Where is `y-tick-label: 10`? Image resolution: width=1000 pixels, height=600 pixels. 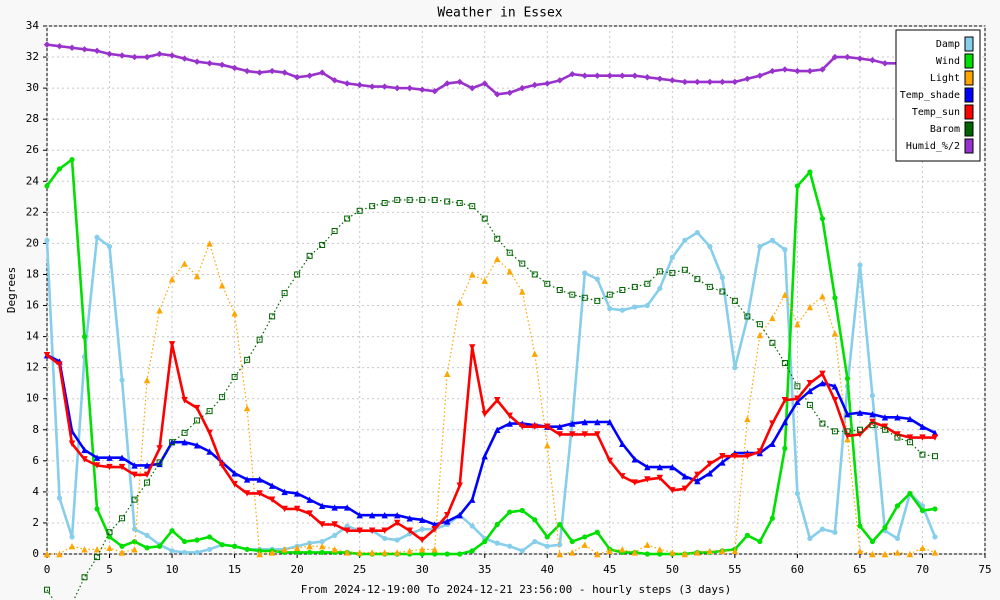 y-tick-label: 10 is located at coordinates (32, 398).